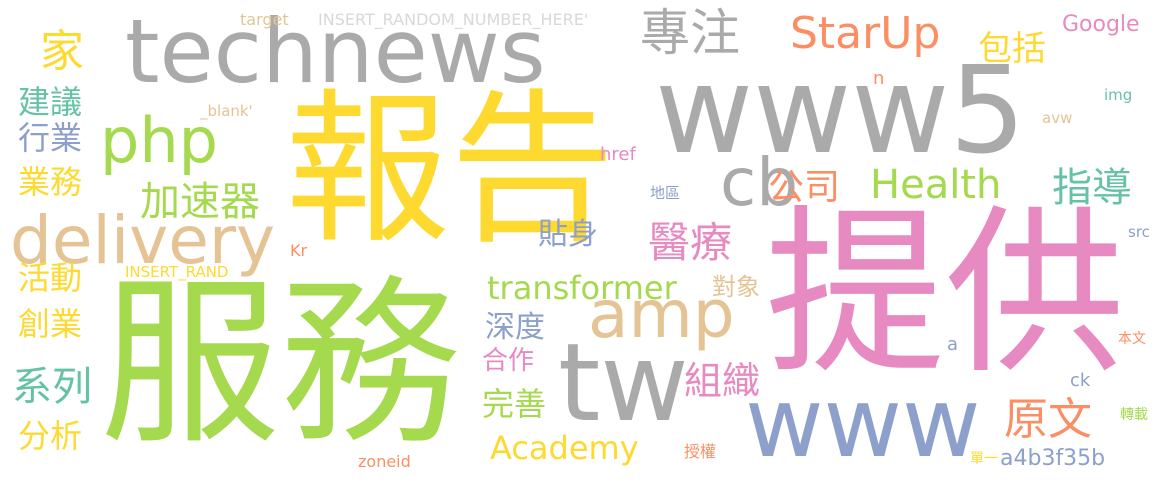  What do you see at coordinates (936, 185) in the screenshot?
I see `word: Health` at bounding box center [936, 185].